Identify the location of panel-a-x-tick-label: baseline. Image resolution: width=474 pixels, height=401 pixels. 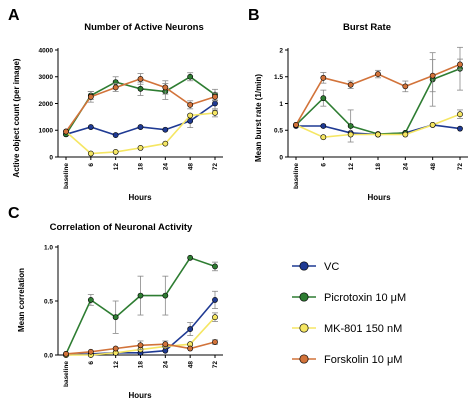
(66, 176).